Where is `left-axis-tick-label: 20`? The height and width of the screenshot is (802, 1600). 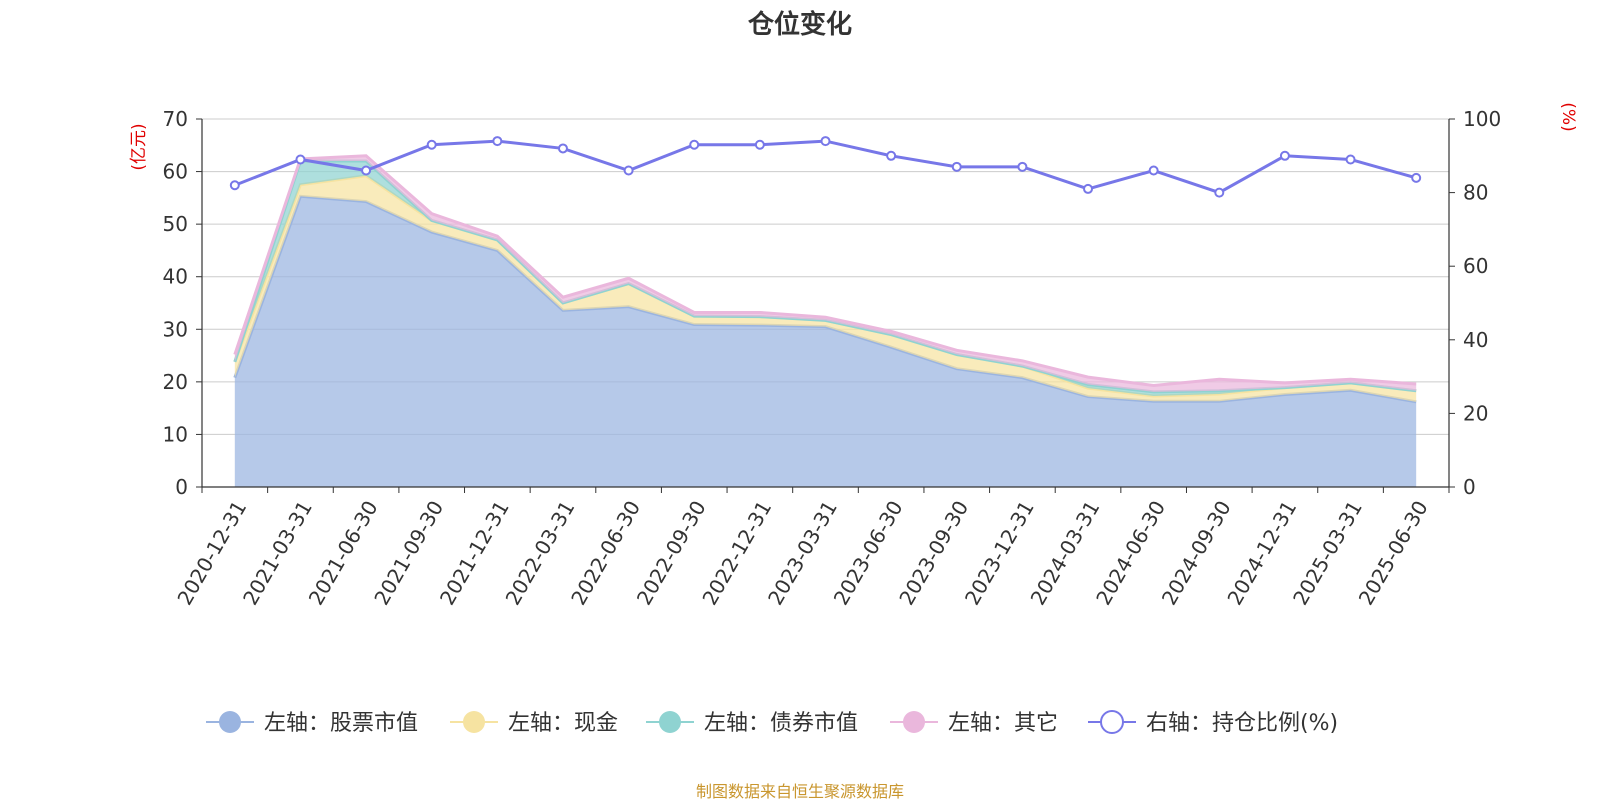 left-axis-tick-label: 20 is located at coordinates (175, 382).